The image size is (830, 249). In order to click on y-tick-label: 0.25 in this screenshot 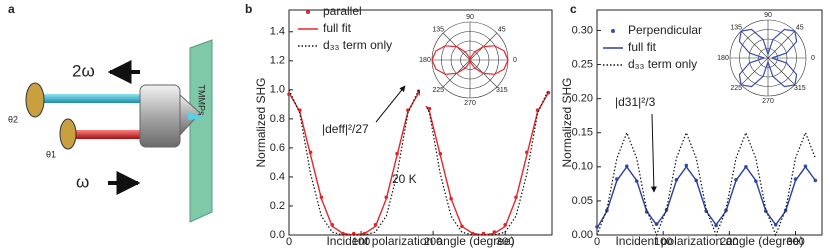, I will do `click(582, 64)`.